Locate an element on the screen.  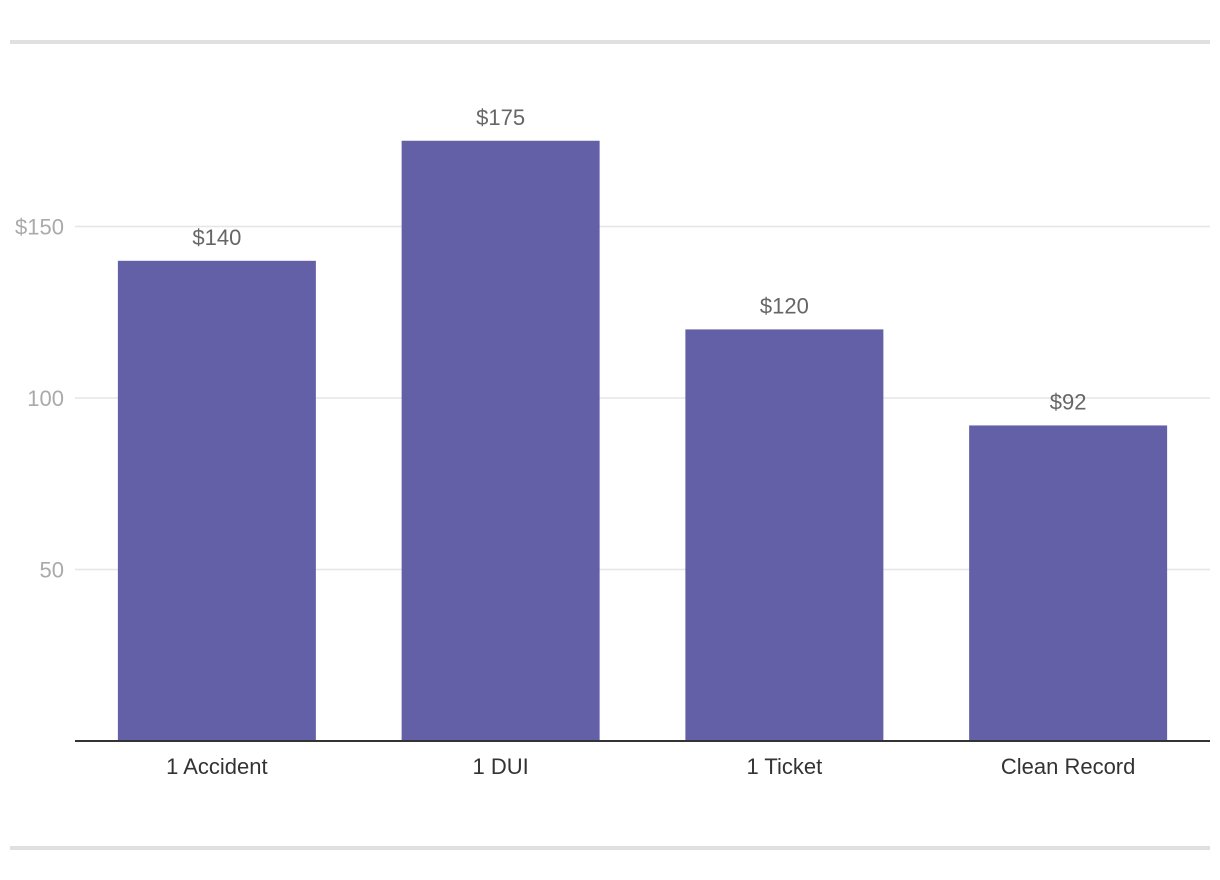
y-axis-ticks: 50 100 $150 is located at coordinates (39, 399).